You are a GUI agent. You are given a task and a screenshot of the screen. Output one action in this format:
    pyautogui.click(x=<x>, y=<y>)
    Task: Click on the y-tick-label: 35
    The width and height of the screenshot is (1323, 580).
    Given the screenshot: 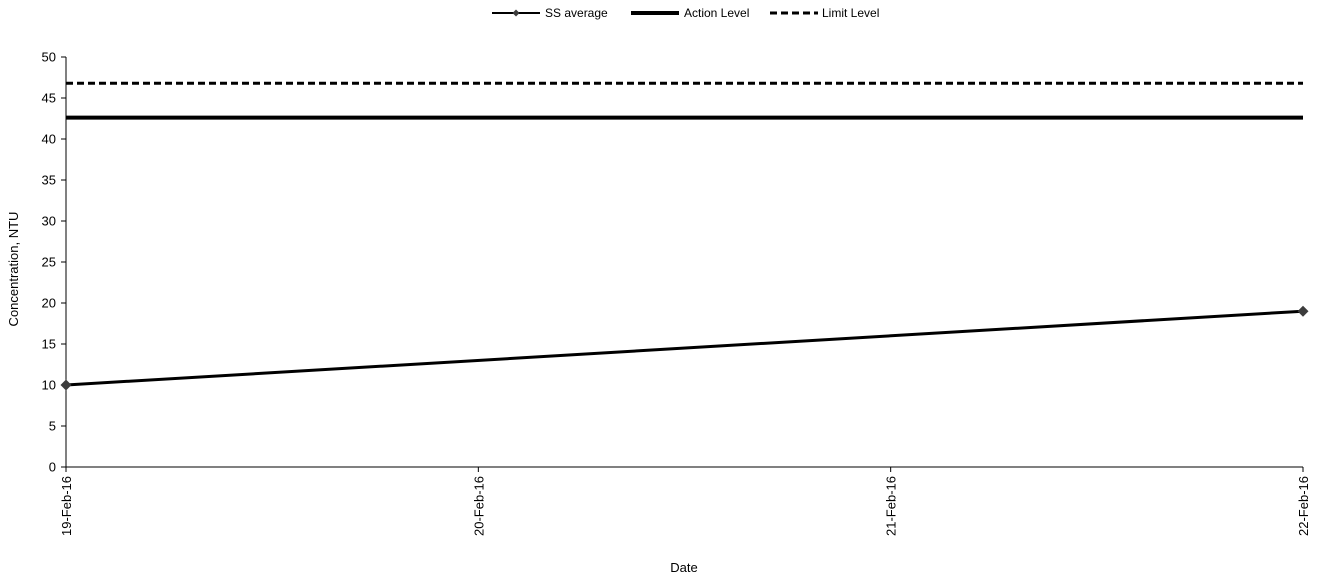 What is the action you would take?
    pyautogui.click(x=49, y=180)
    